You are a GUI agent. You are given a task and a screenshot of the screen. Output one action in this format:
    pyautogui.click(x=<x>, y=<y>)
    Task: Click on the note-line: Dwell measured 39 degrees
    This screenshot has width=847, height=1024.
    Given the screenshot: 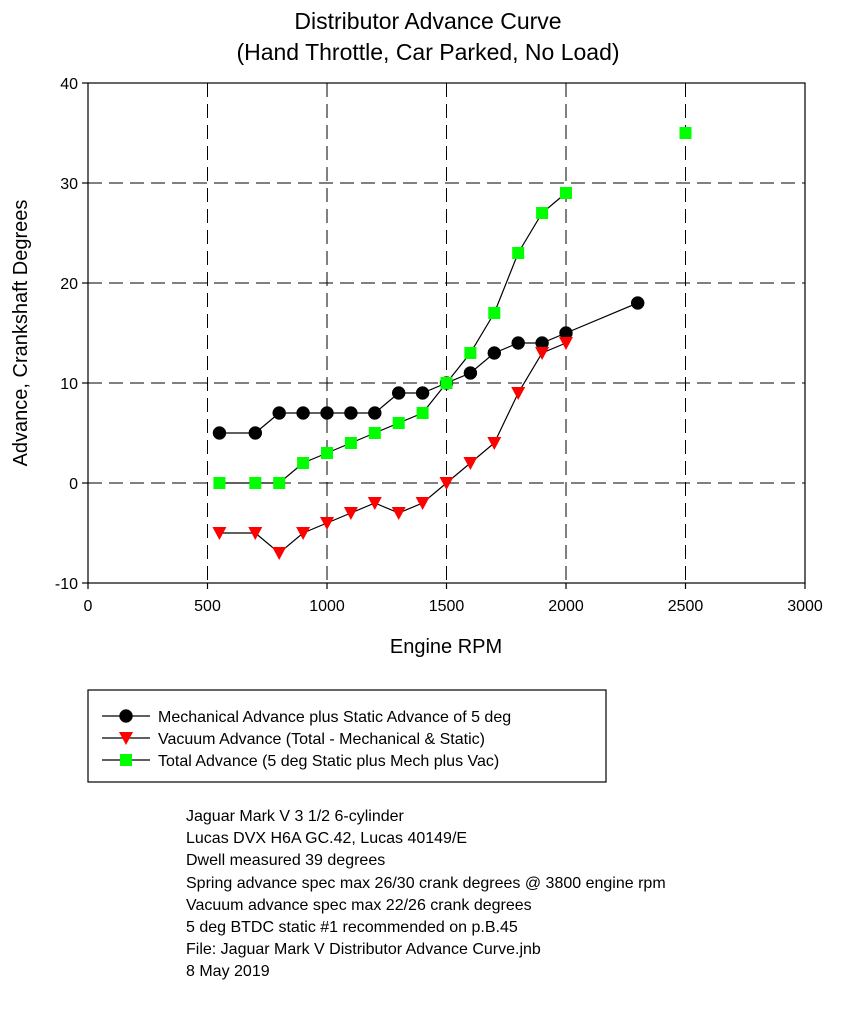 What is the action you would take?
    pyautogui.click(x=286, y=861)
    